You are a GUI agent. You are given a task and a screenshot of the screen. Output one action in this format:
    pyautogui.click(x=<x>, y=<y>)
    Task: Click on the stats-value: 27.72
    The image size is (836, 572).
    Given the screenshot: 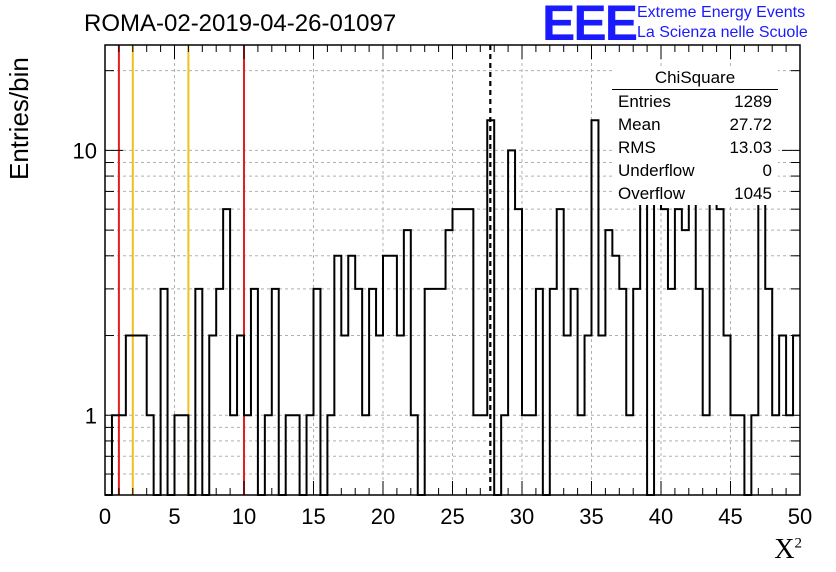 What is the action you would take?
    pyautogui.click(x=750, y=124)
    